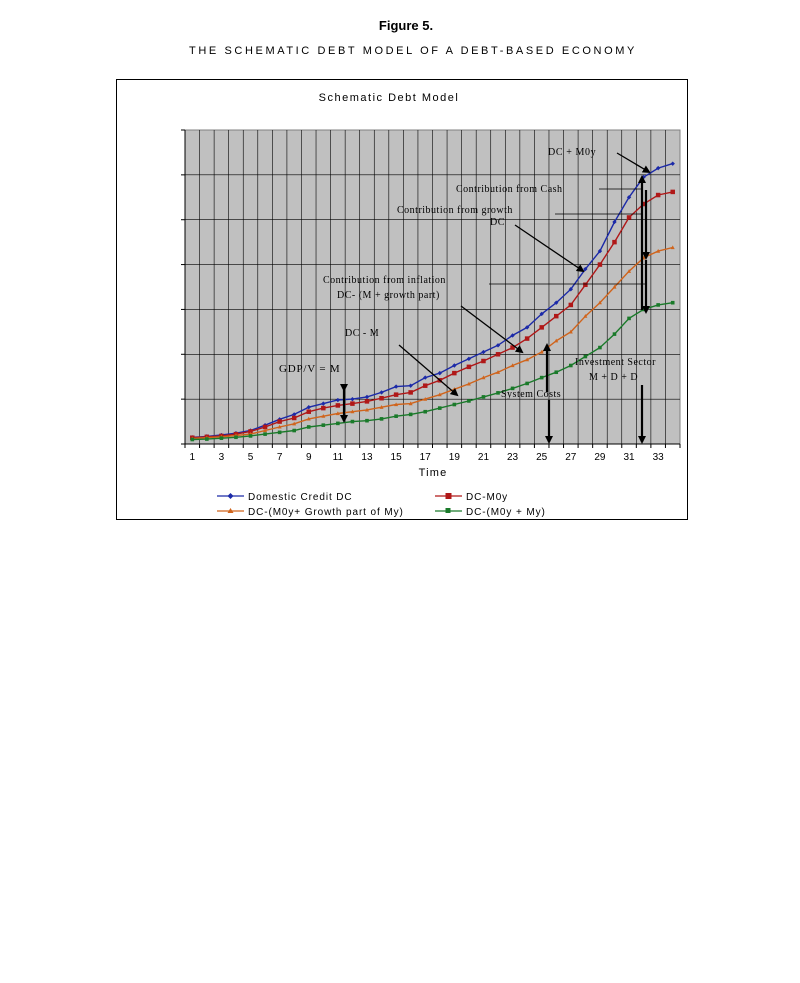 This screenshot has height=983, width=800. What do you see at coordinates (251, 457) in the screenshot?
I see `x-tick-label: 5` at bounding box center [251, 457].